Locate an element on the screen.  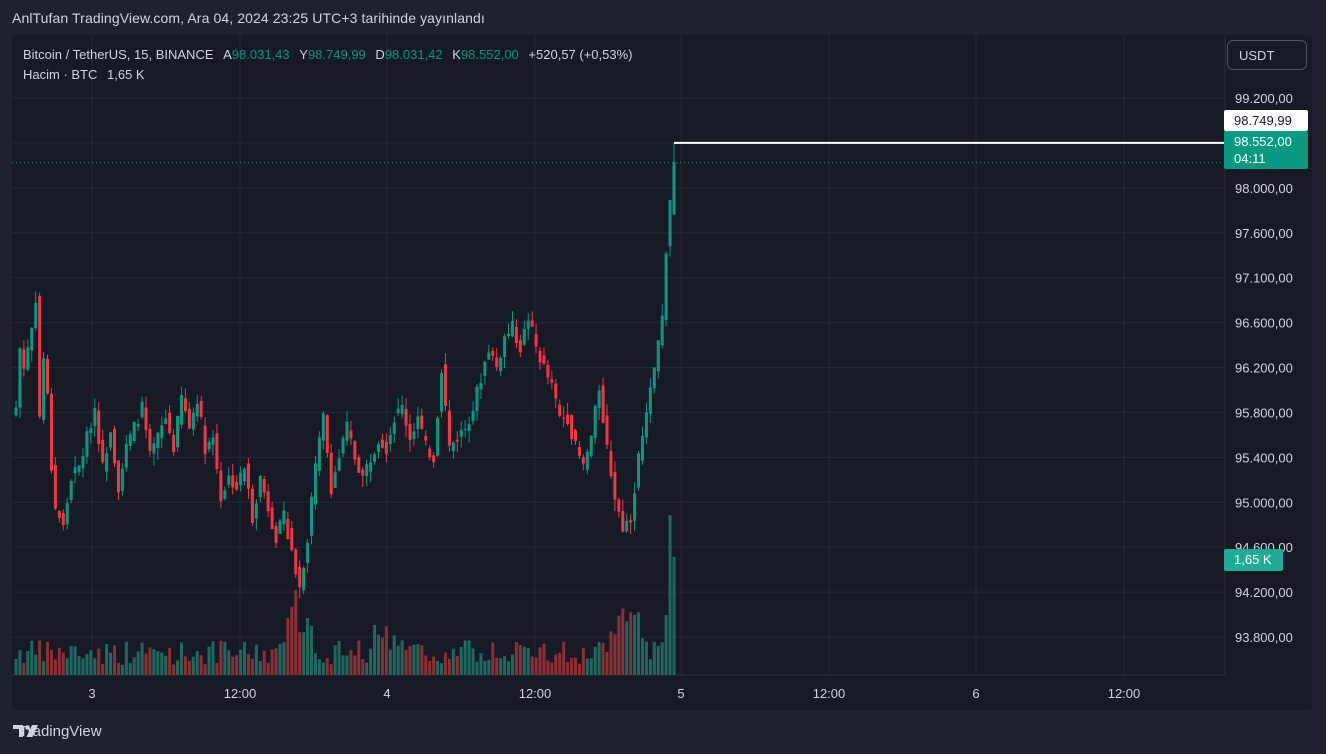
footer-brand: TradingView is located at coordinates (57, 731).